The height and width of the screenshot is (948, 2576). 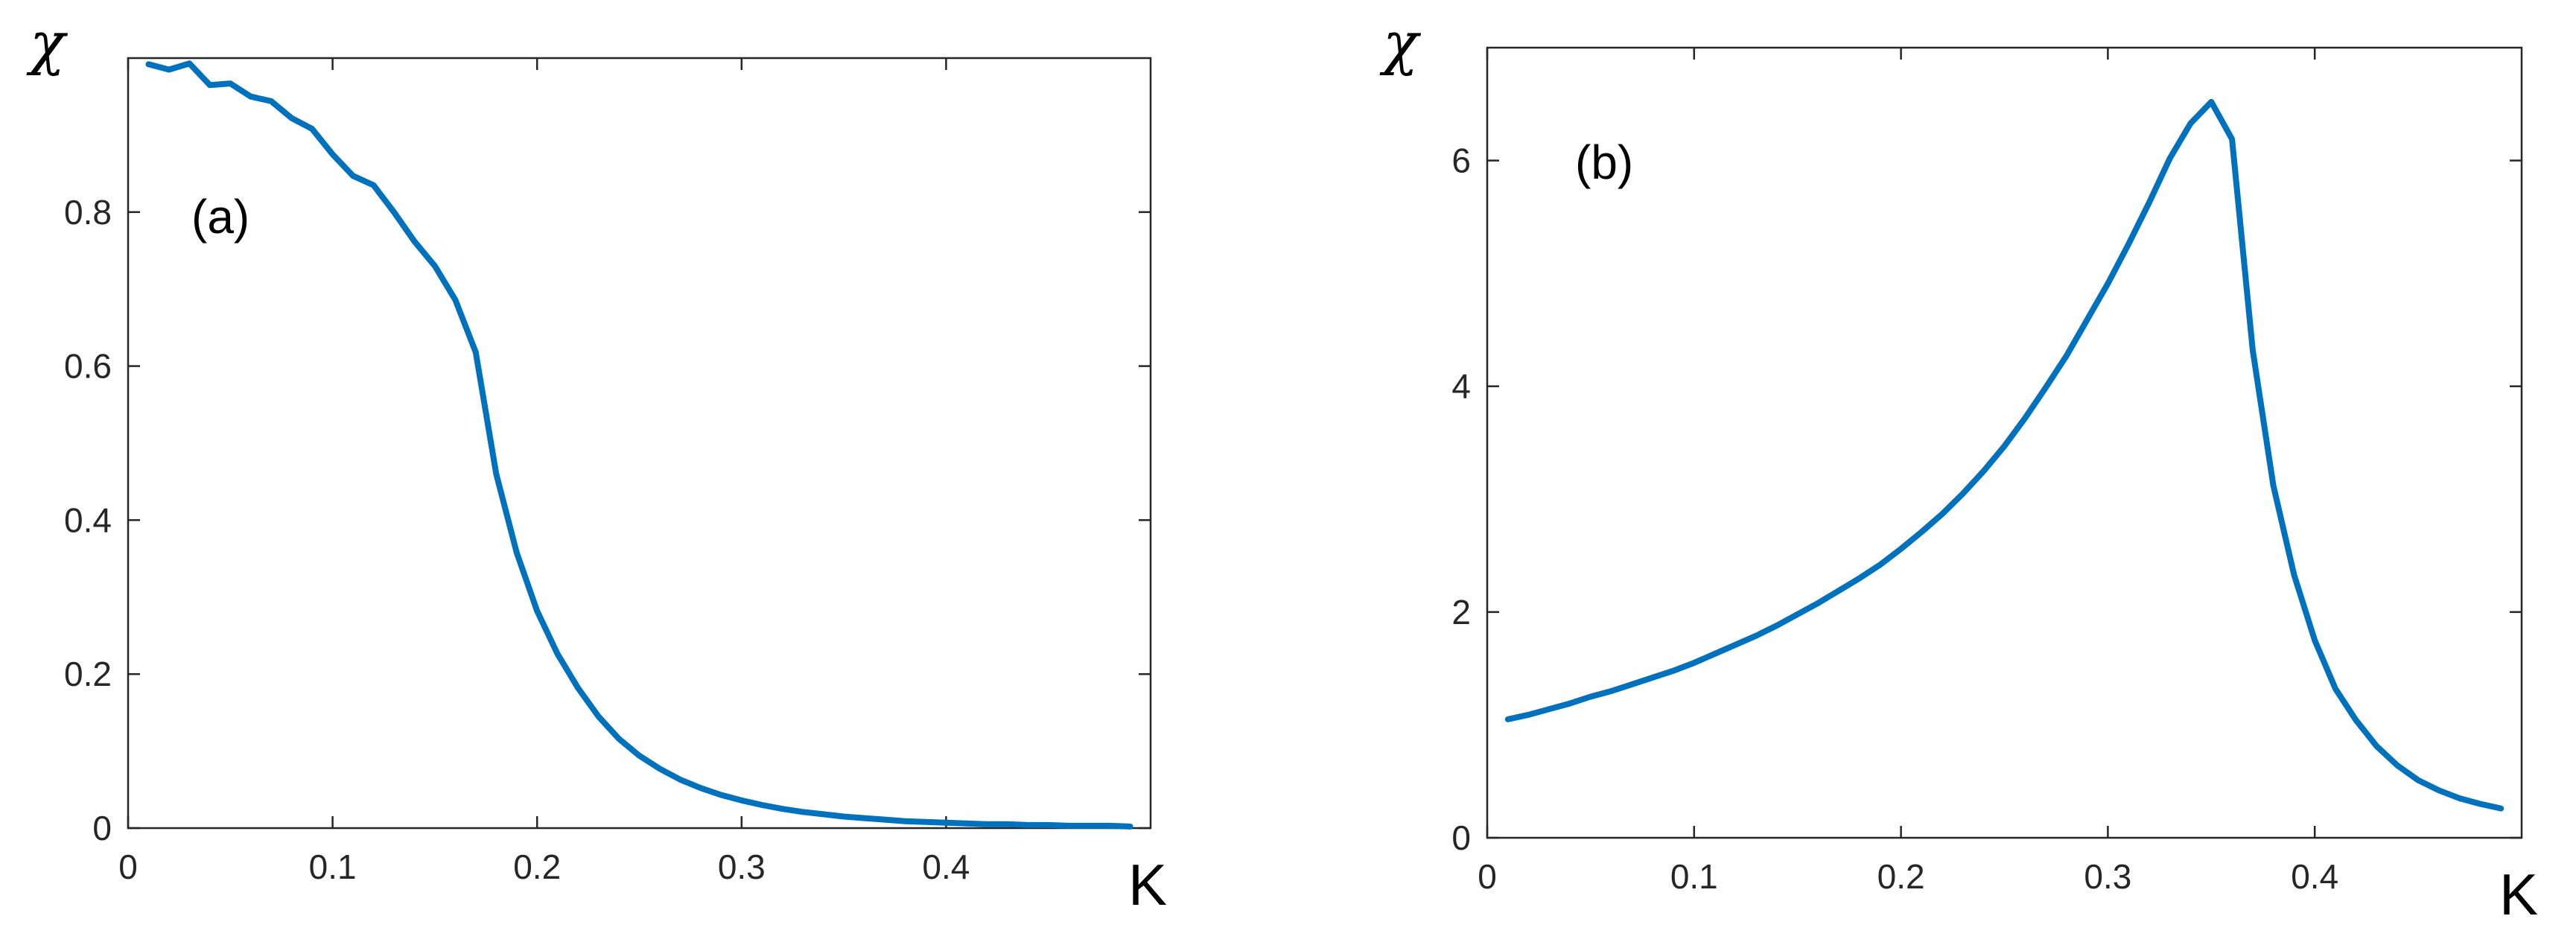 What do you see at coordinates (1604, 162) in the screenshot?
I see `panel-label-b: (b)` at bounding box center [1604, 162].